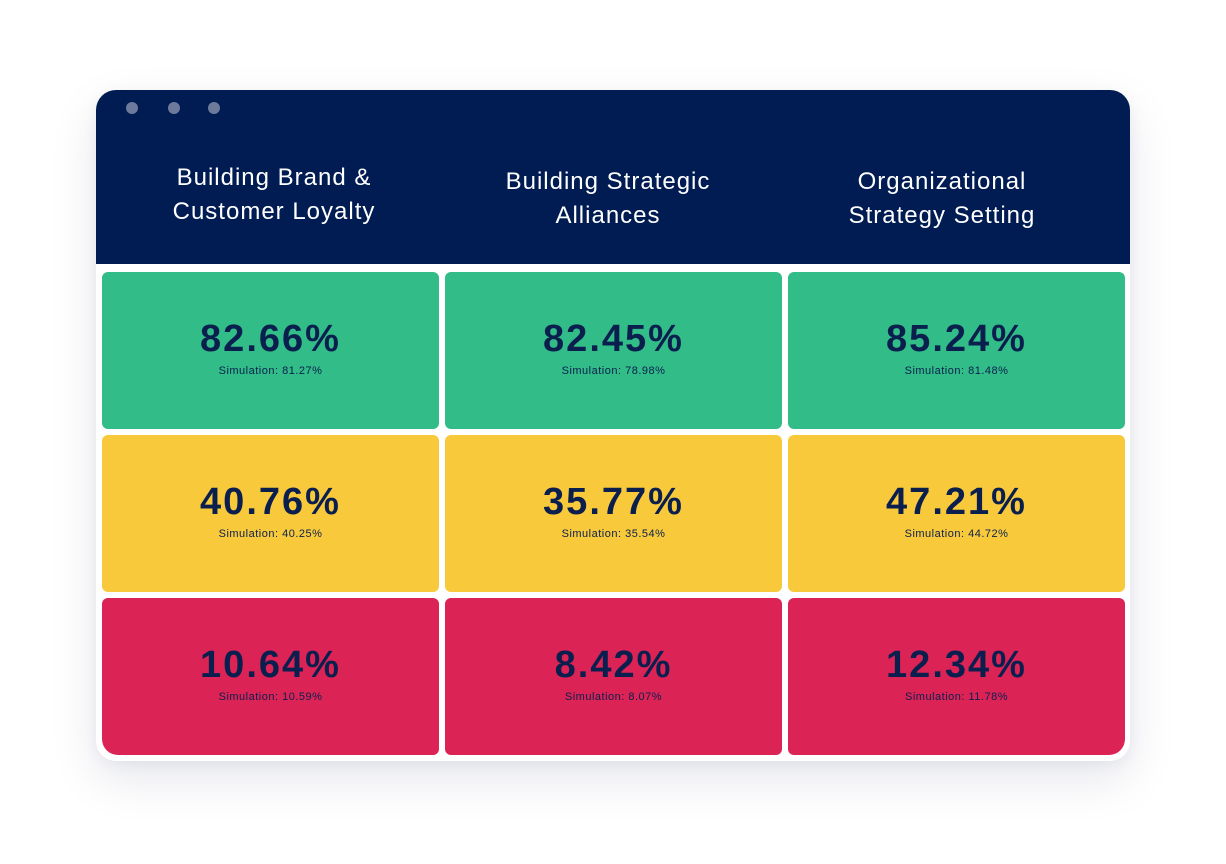  Describe the element at coordinates (270, 696) in the screenshot. I see `simulation-score: Simulation: 10.59%` at that location.